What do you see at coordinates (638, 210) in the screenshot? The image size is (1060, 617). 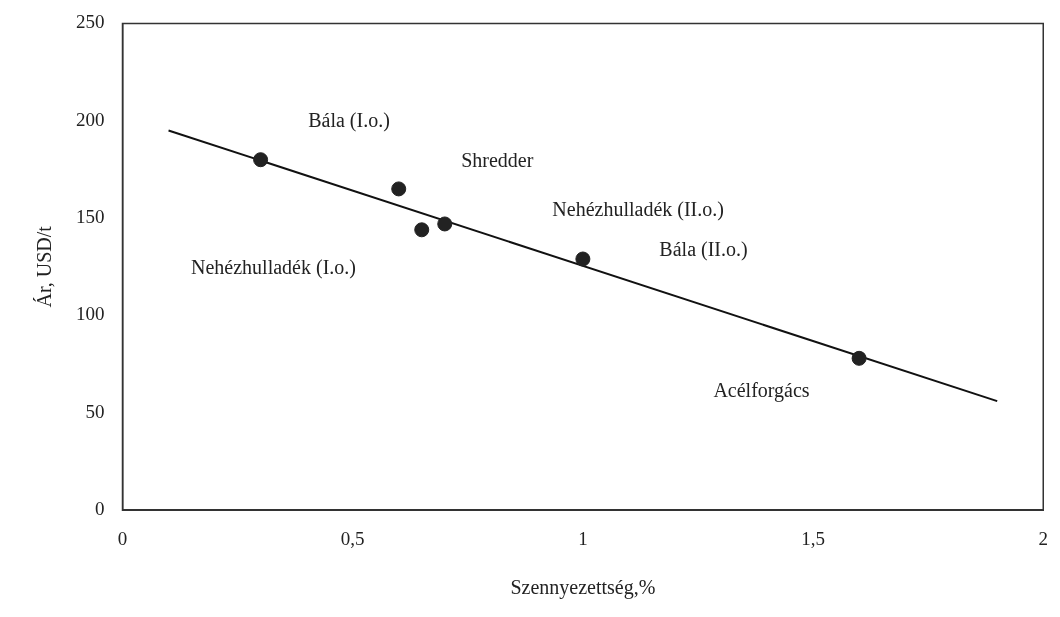 I see `annotation: Nehézhulladék (II.o.)` at bounding box center [638, 210].